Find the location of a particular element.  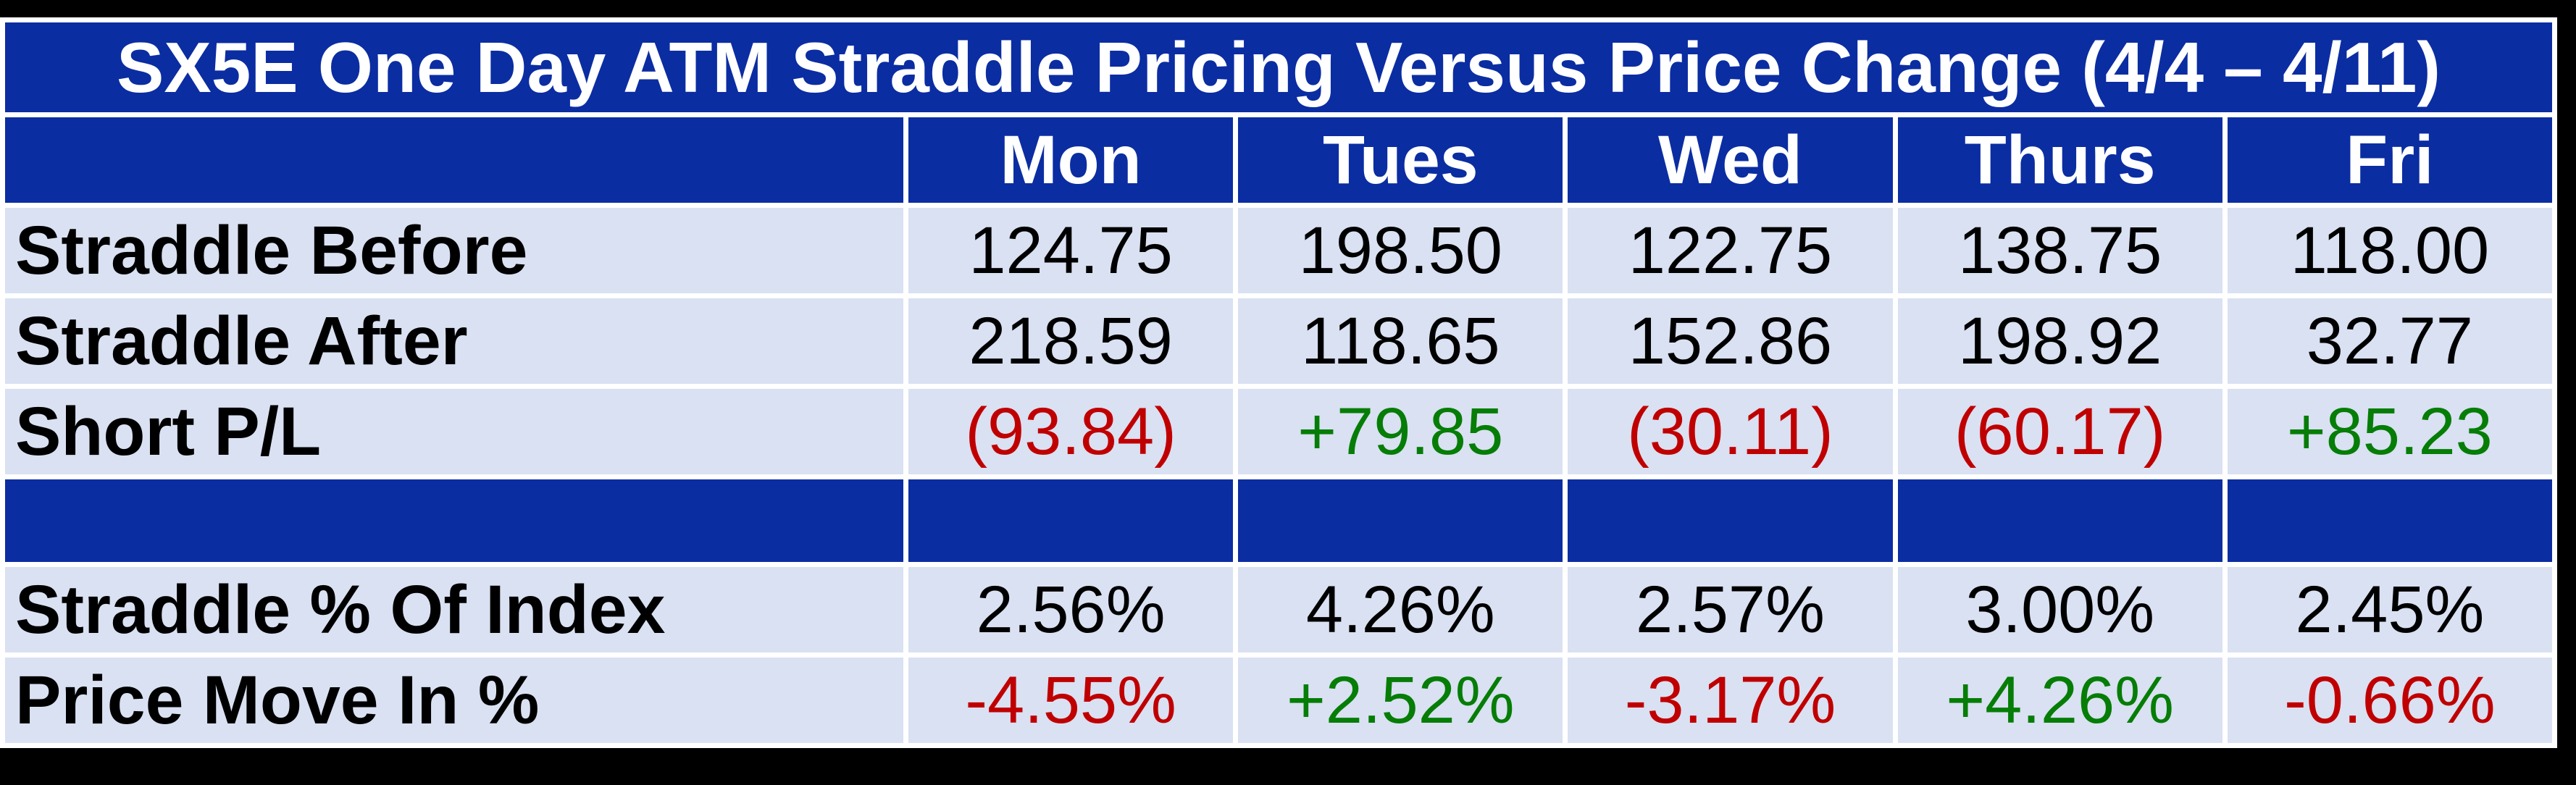

column-header-thurs: Thurs is located at coordinates (2059, 160).